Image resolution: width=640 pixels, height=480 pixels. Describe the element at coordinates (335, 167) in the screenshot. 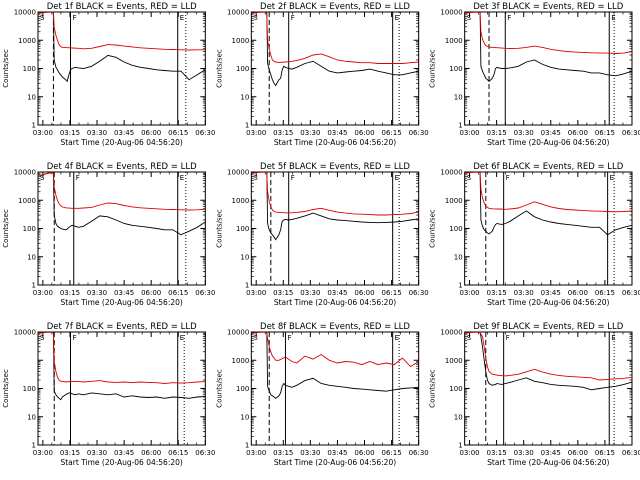

I see `panel-title: Det 5f BLACK = Events, RED = LLD` at that location.